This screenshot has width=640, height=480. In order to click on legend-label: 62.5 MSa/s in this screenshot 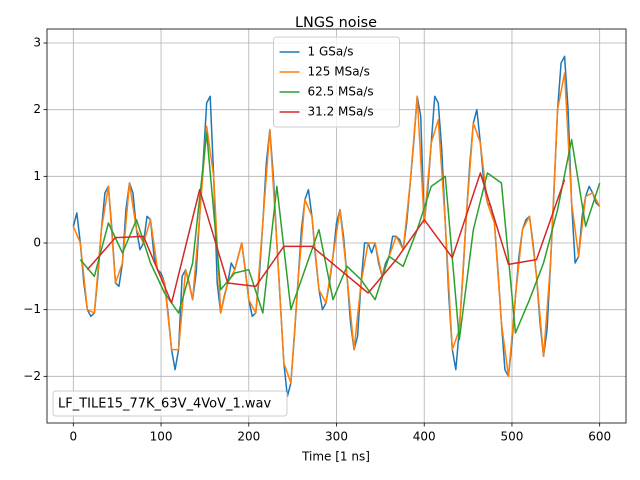, I will do `click(341, 92)`.